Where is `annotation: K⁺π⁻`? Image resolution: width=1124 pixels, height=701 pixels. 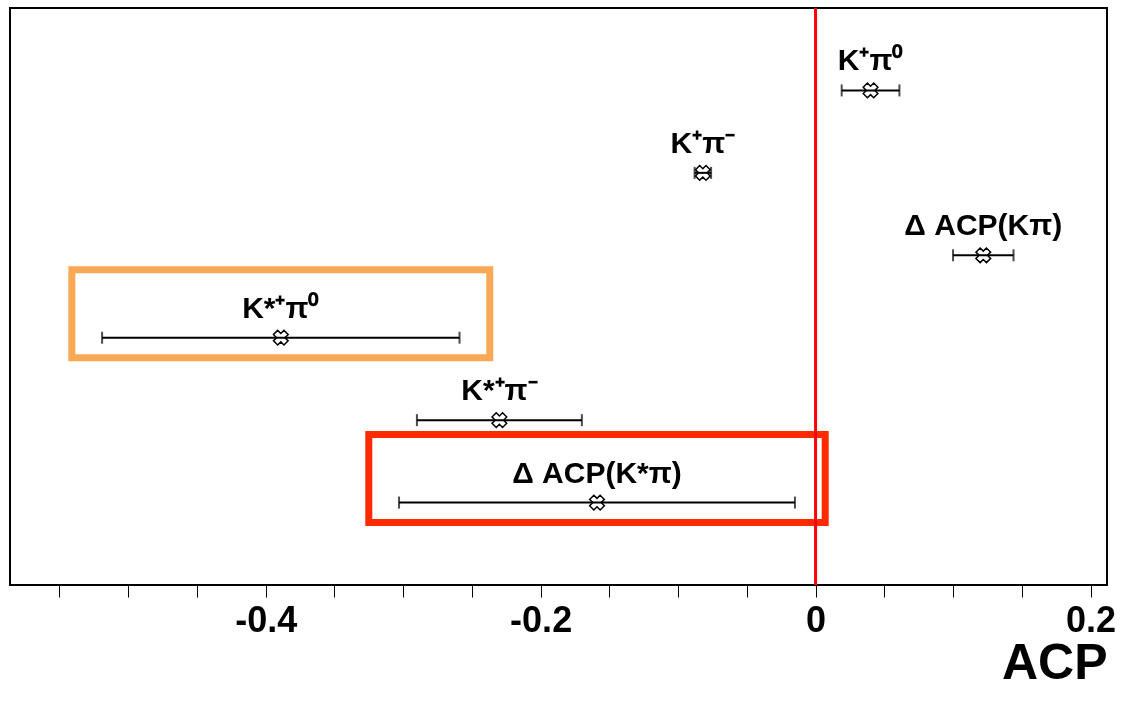 annotation: K⁺π⁻ is located at coordinates (703, 142).